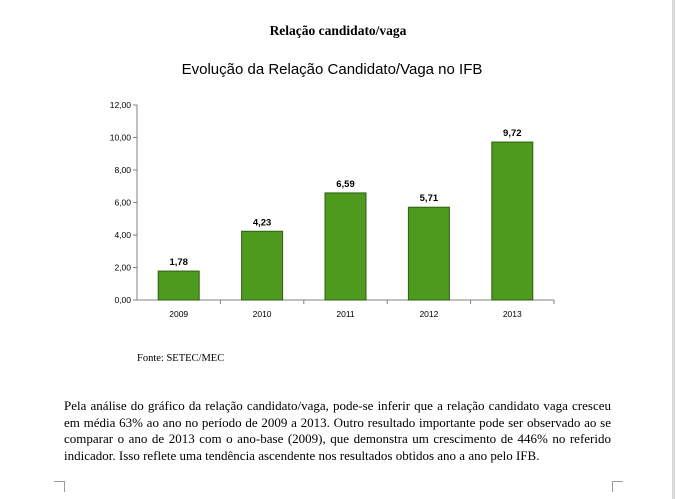 This screenshot has height=499, width=676. What do you see at coordinates (178, 314) in the screenshot?
I see `x-tick-label: 2009` at bounding box center [178, 314].